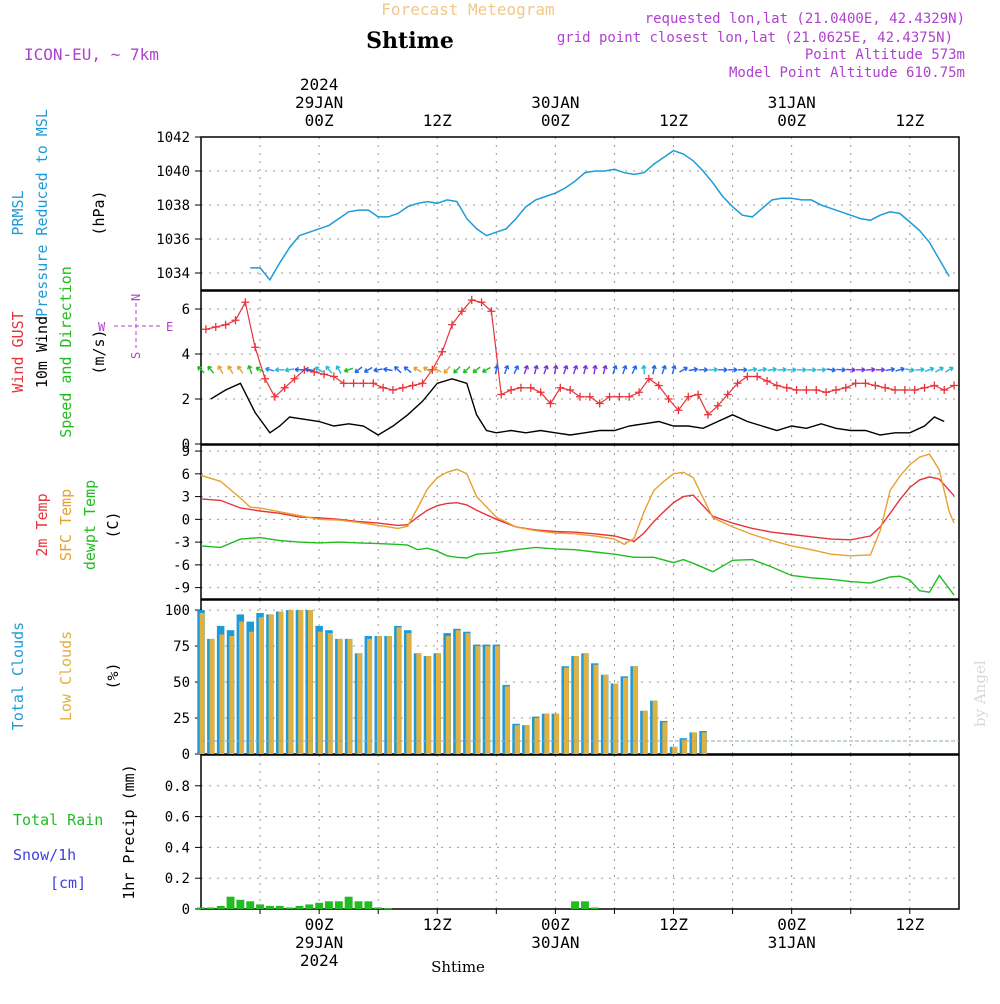 The height and width of the screenshot is (1004, 1000). What do you see at coordinates (18, 351) in the screenshot?
I see `wind-label: Wind GUST` at bounding box center [18, 351].